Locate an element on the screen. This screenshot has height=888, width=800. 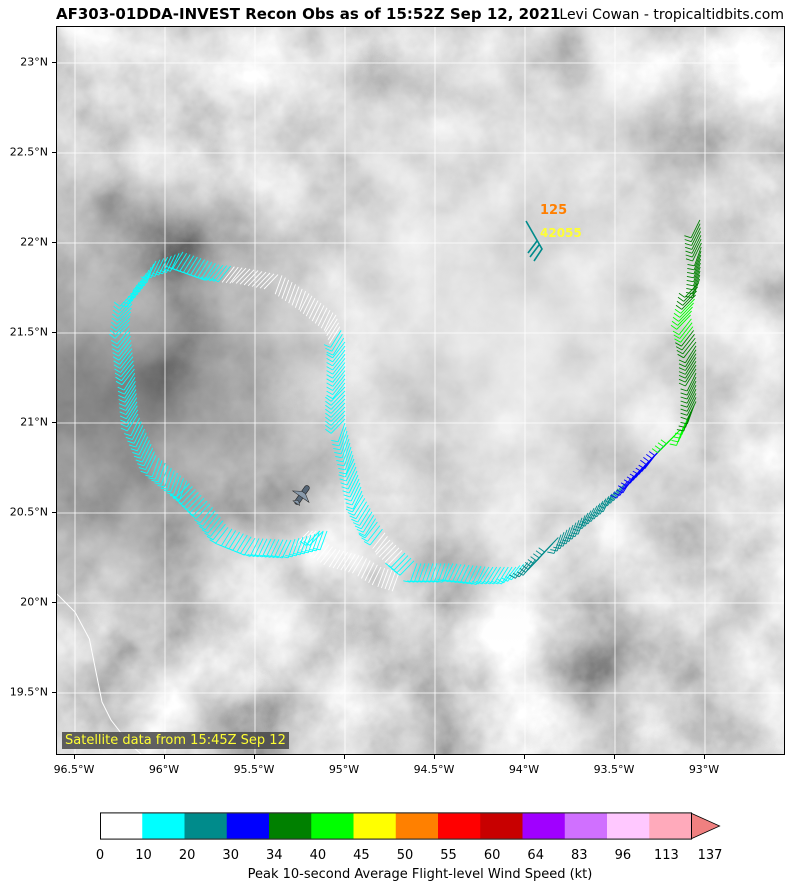
colorbar-tick-label: 40 is located at coordinates (318, 855).